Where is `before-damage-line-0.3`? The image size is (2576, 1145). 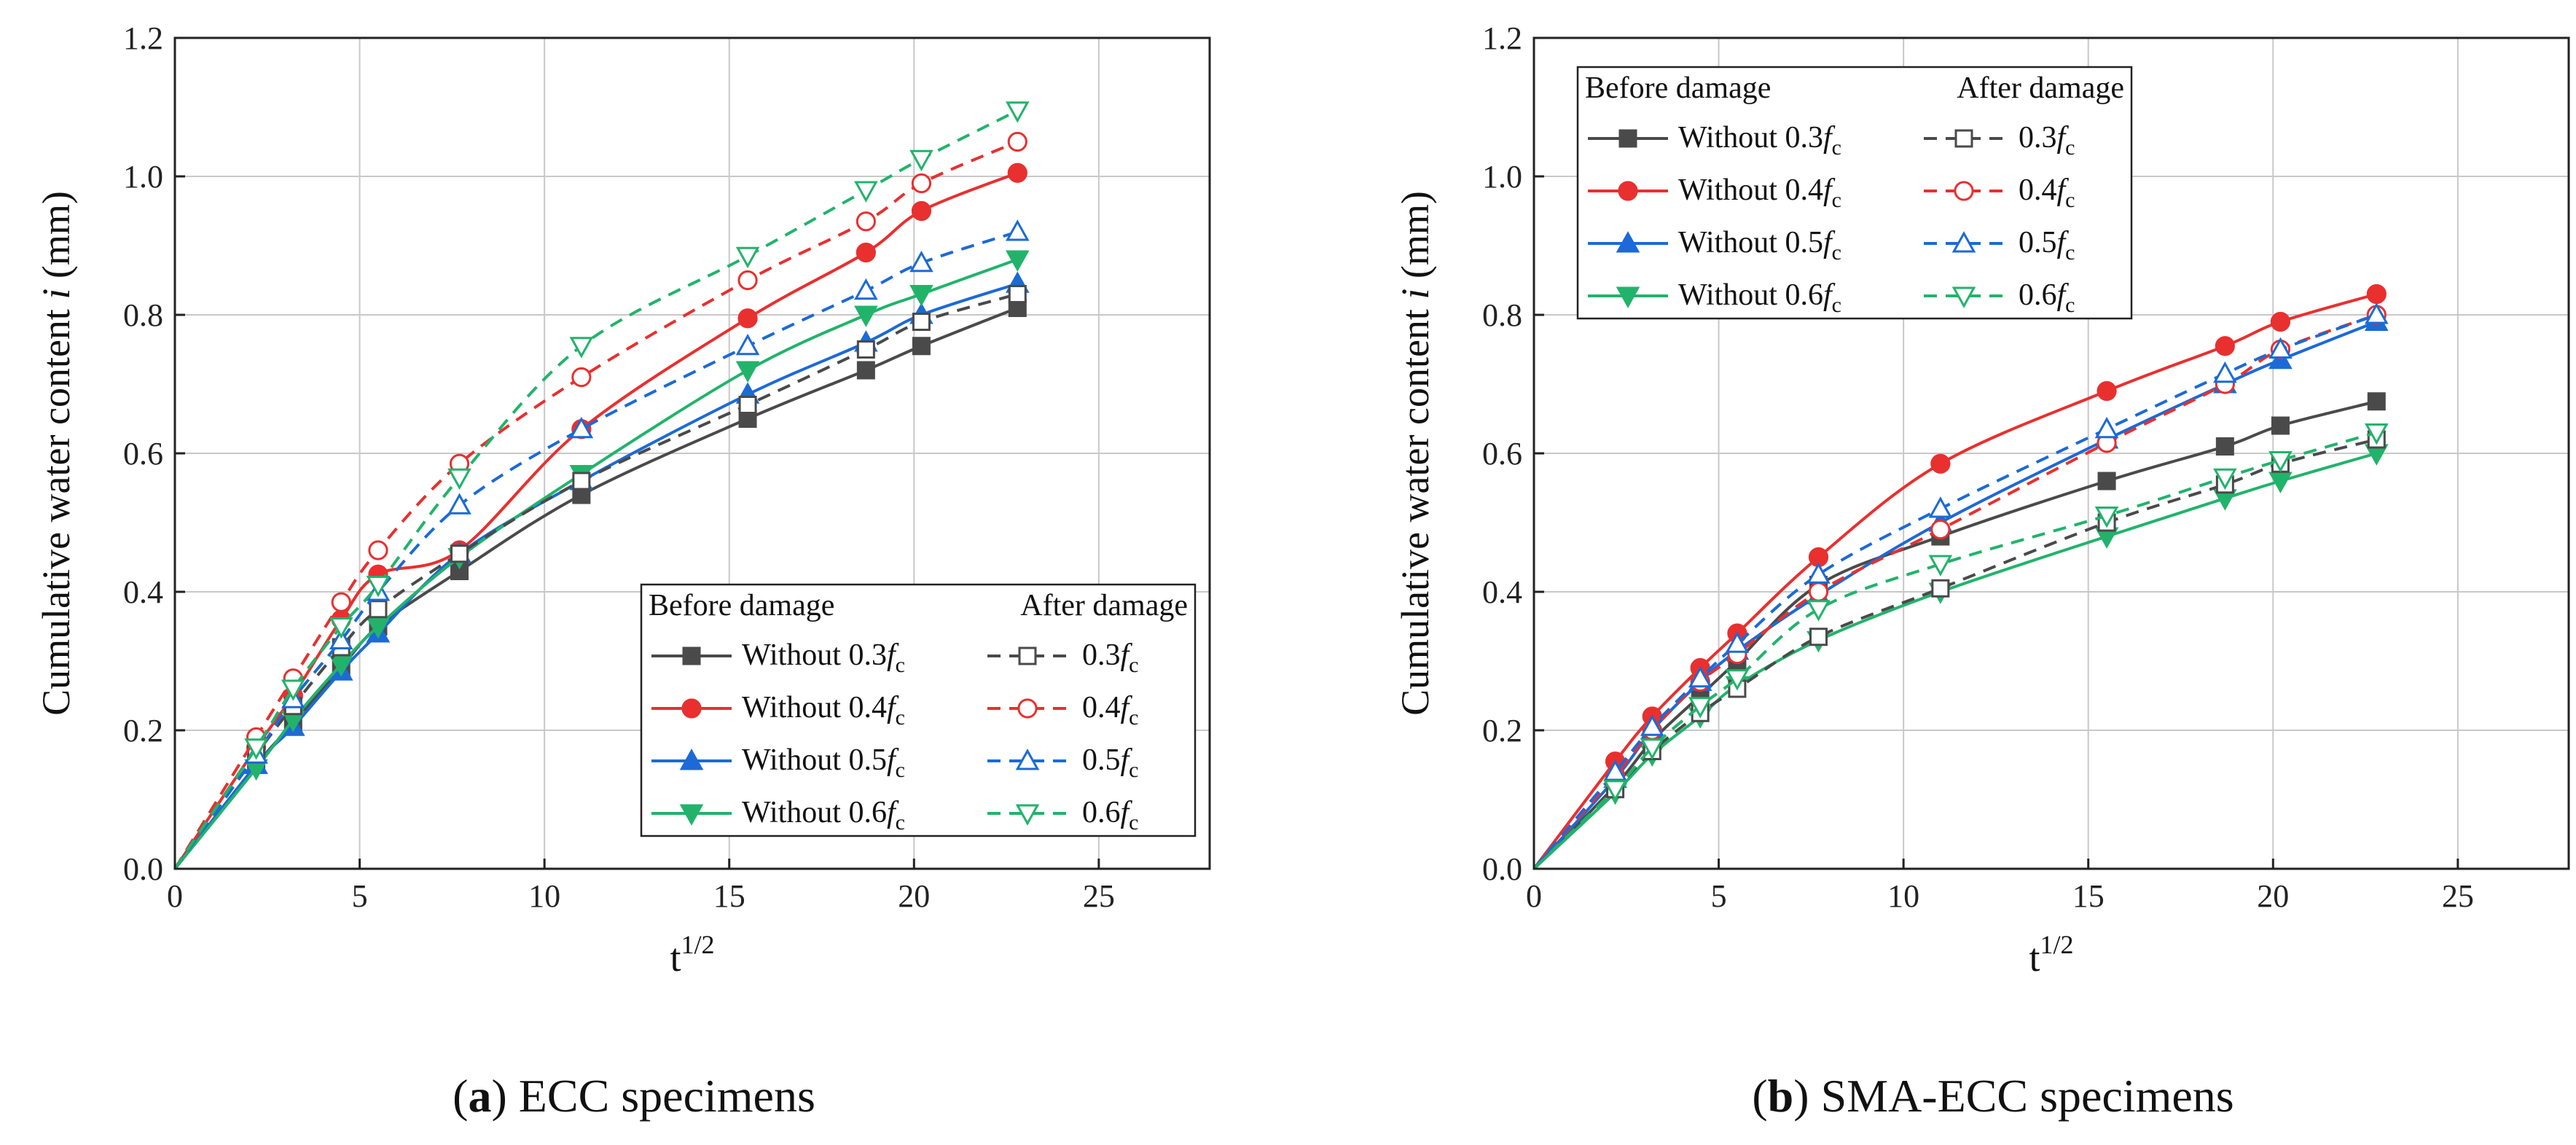 before-damage-line-0.3 is located at coordinates (1954, 634).